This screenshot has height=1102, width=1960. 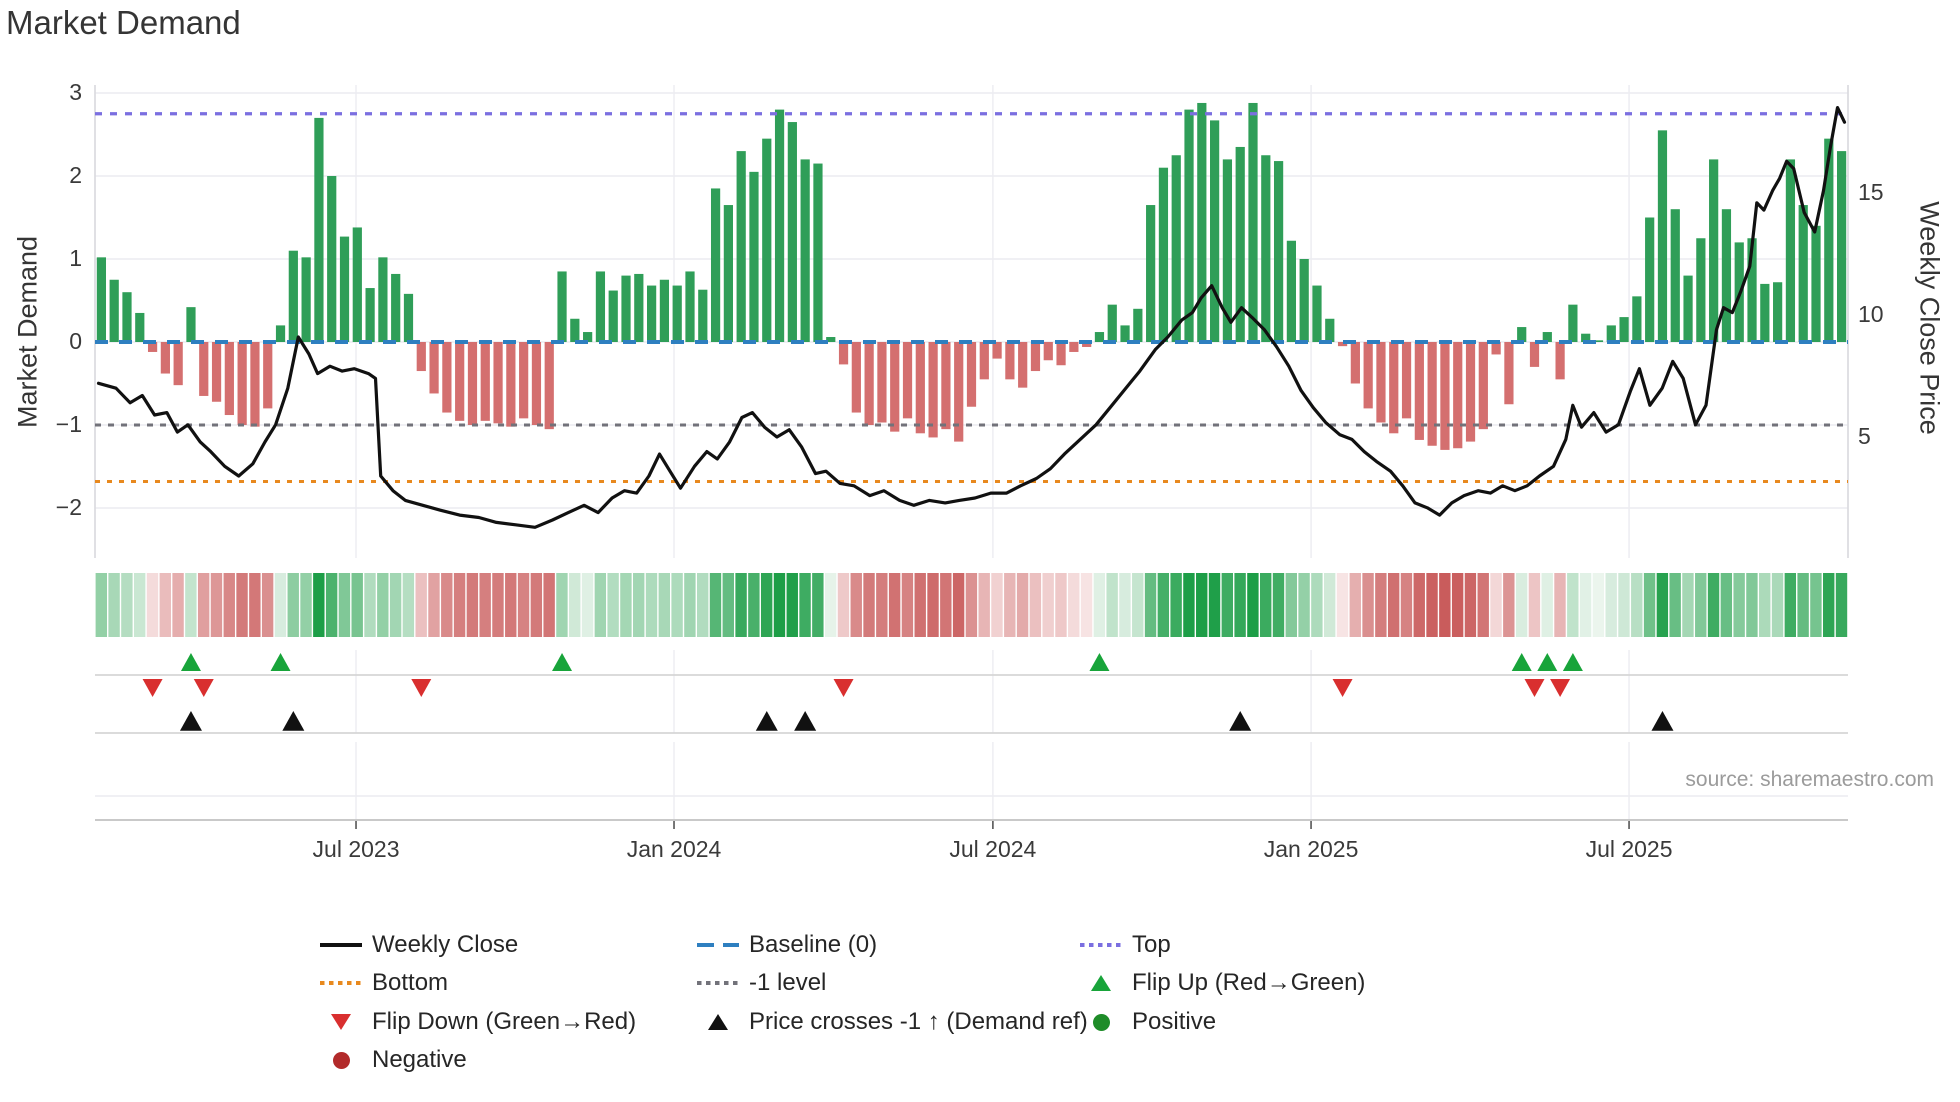 I want to click on price-cross-triangle-icon, so click(x=718, y=1022).